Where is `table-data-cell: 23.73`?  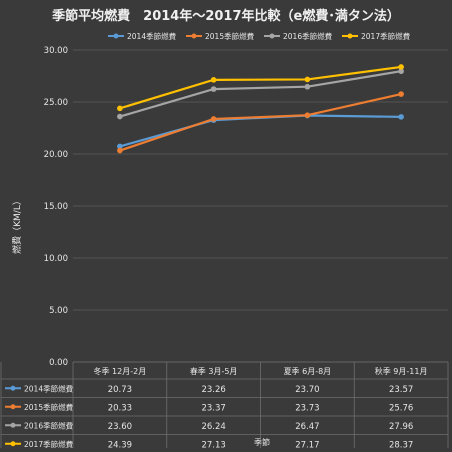
table-data-cell: 23.73 is located at coordinates (307, 408).